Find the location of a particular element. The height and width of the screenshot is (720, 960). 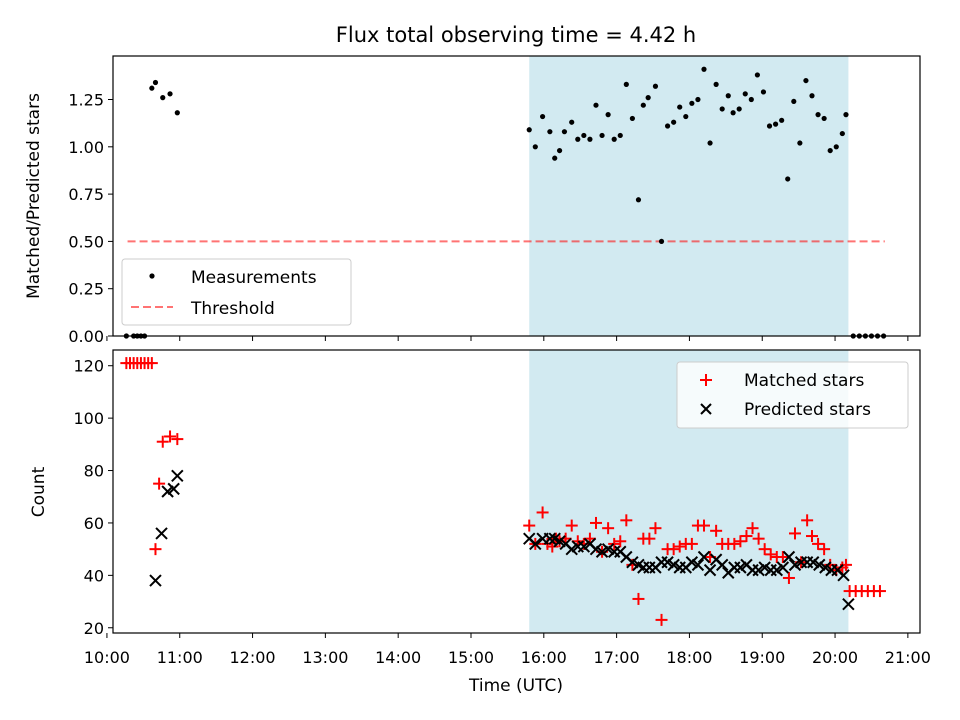

legend-measurements-marker is located at coordinates (152, 276).